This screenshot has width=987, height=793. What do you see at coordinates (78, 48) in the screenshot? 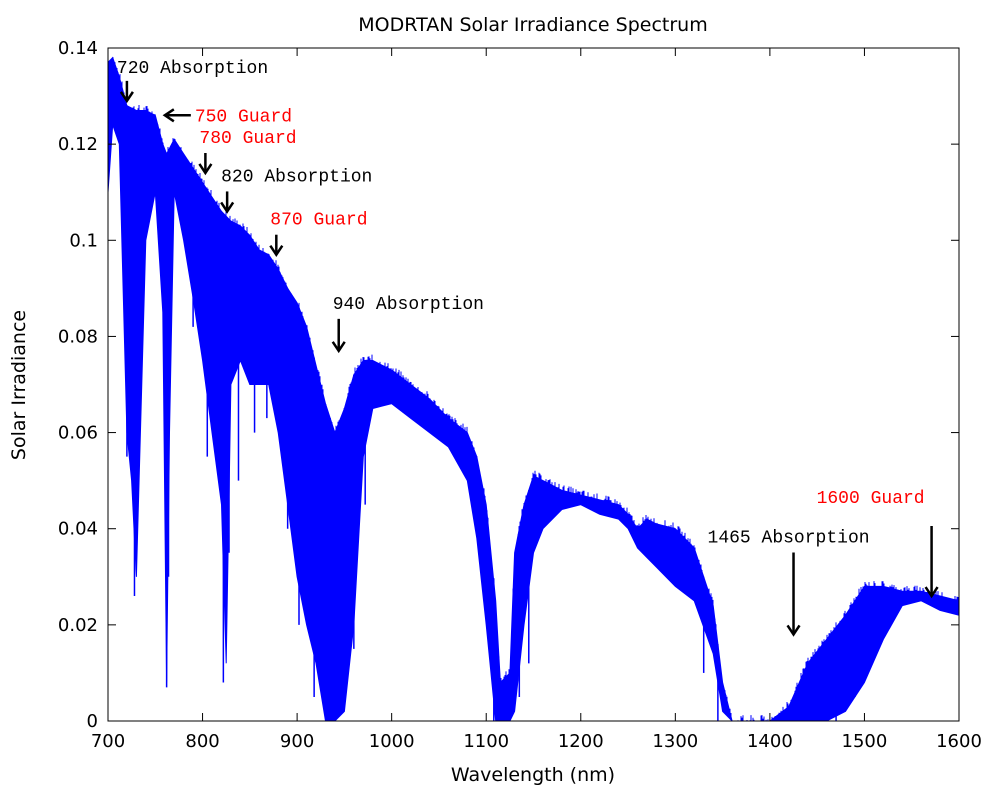
I see `y-tick-label: 0.14` at bounding box center [78, 48].